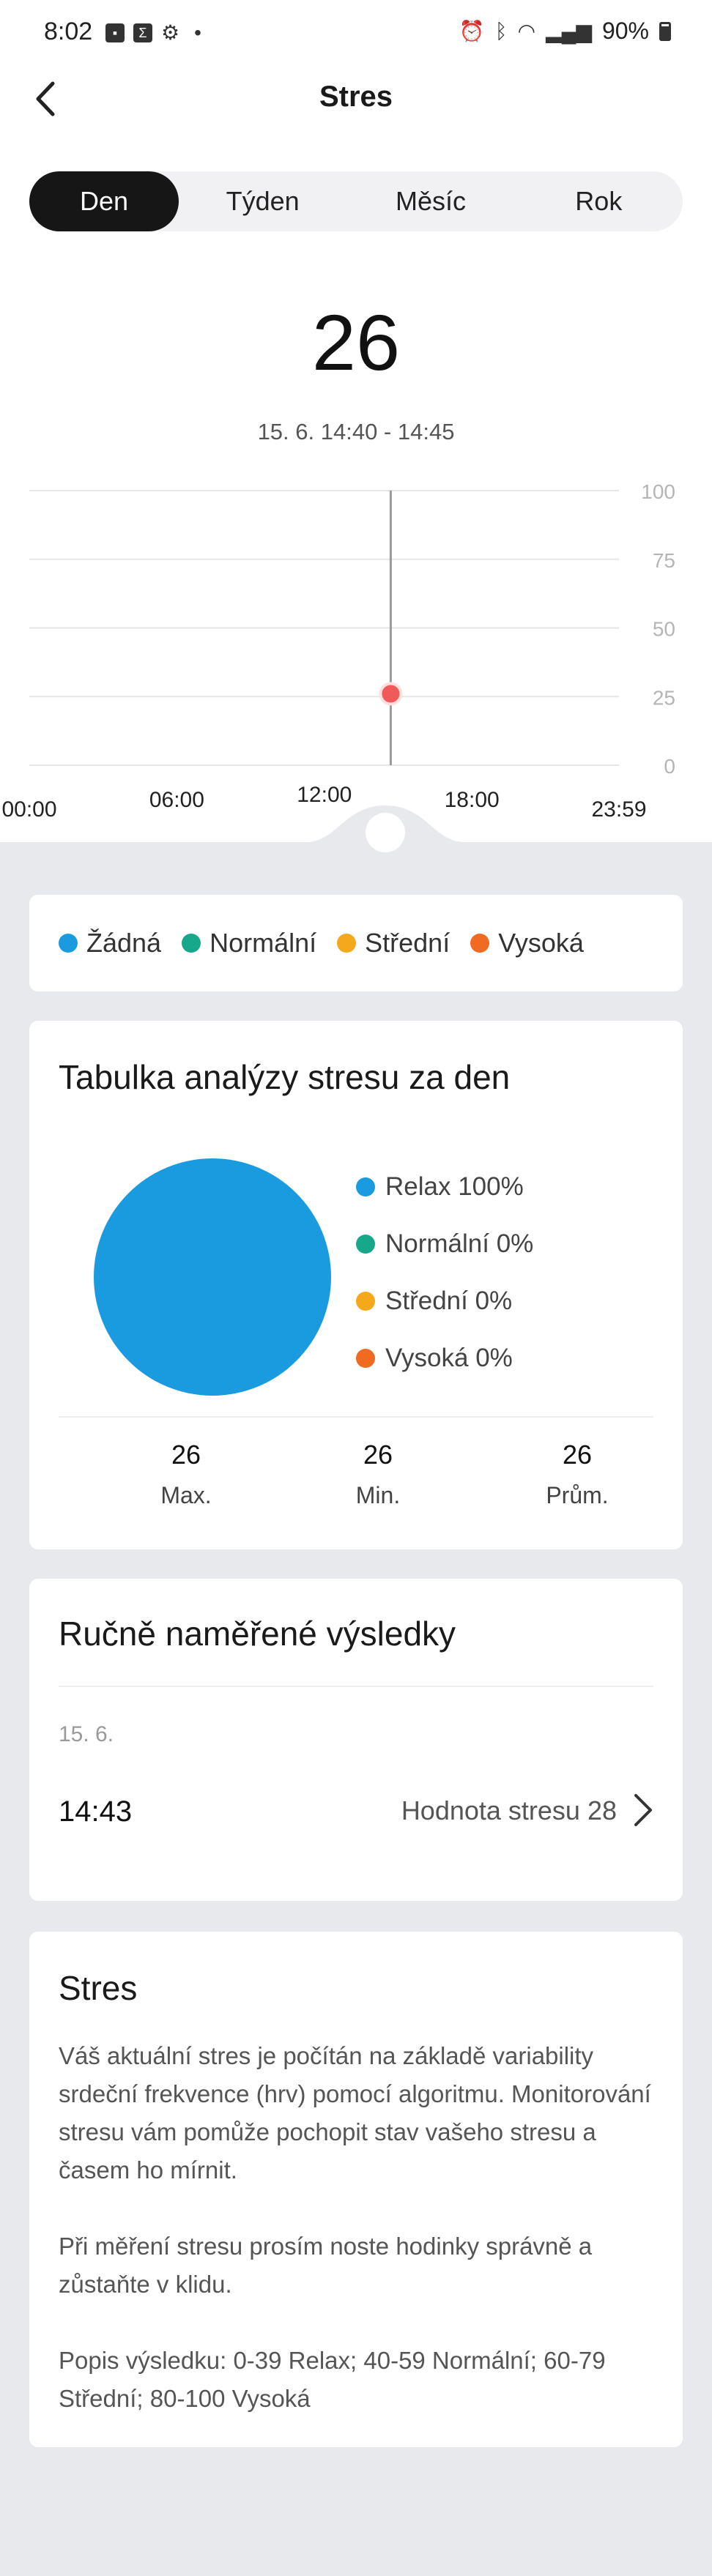  I want to click on legend-item: Střední, so click(393, 943).